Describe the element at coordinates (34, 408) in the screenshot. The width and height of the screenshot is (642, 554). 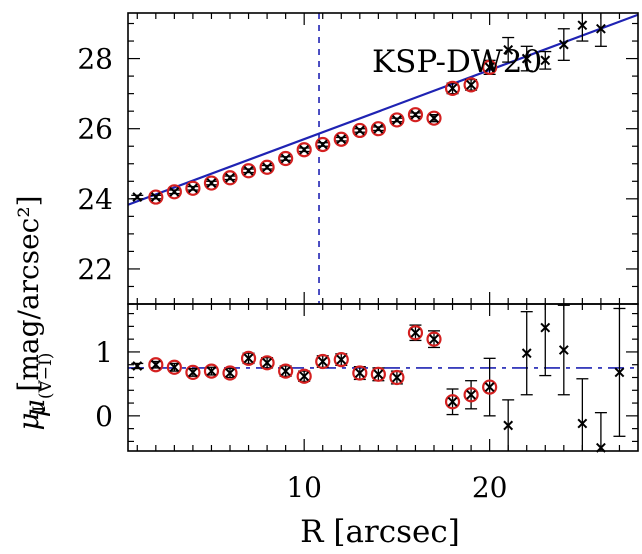
I see `bottom-y-label-symbol: μ` at that location.